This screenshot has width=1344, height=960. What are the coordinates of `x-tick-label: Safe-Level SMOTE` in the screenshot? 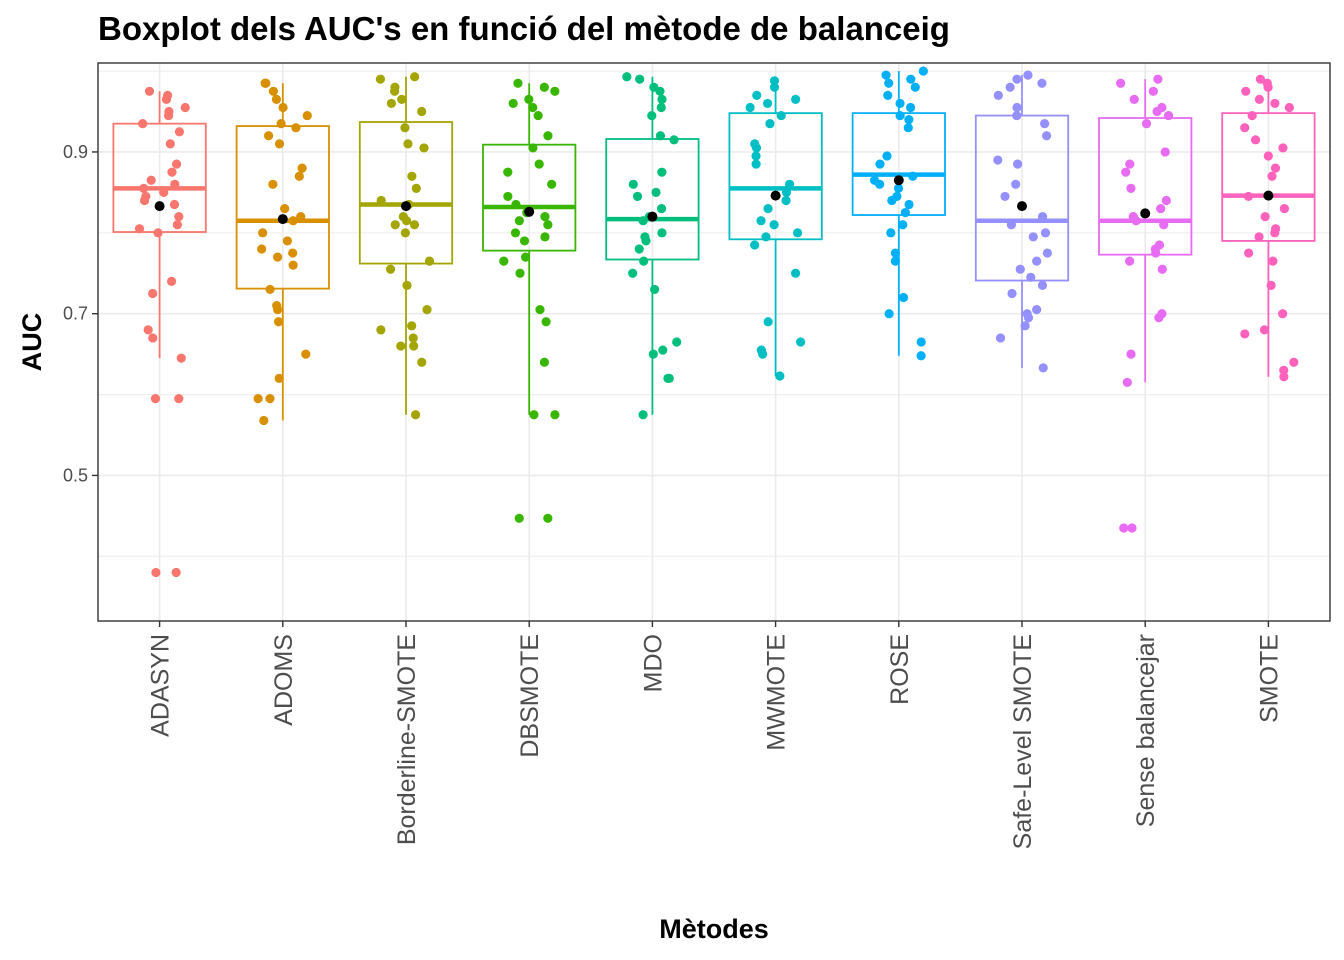 It's located at (1023, 741).